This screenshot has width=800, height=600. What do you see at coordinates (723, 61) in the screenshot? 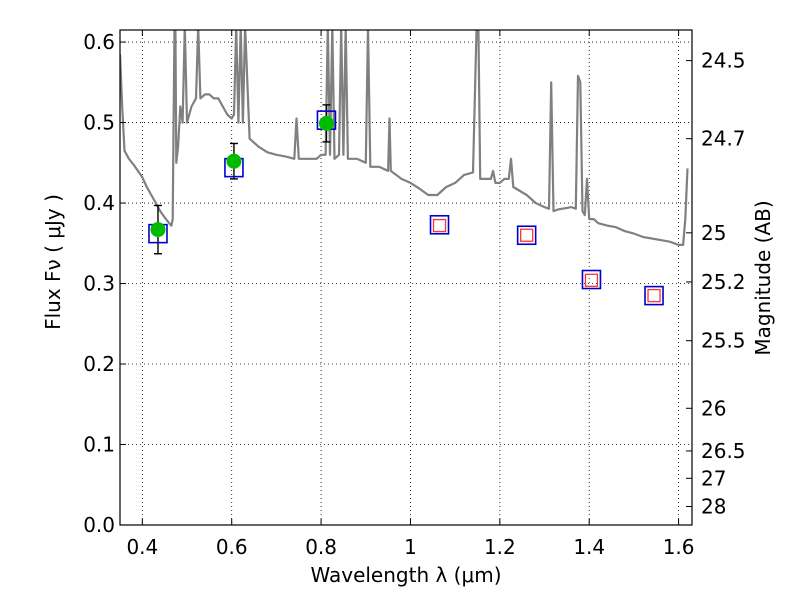
I see `y-right-tick-label: 24.5` at bounding box center [723, 61].